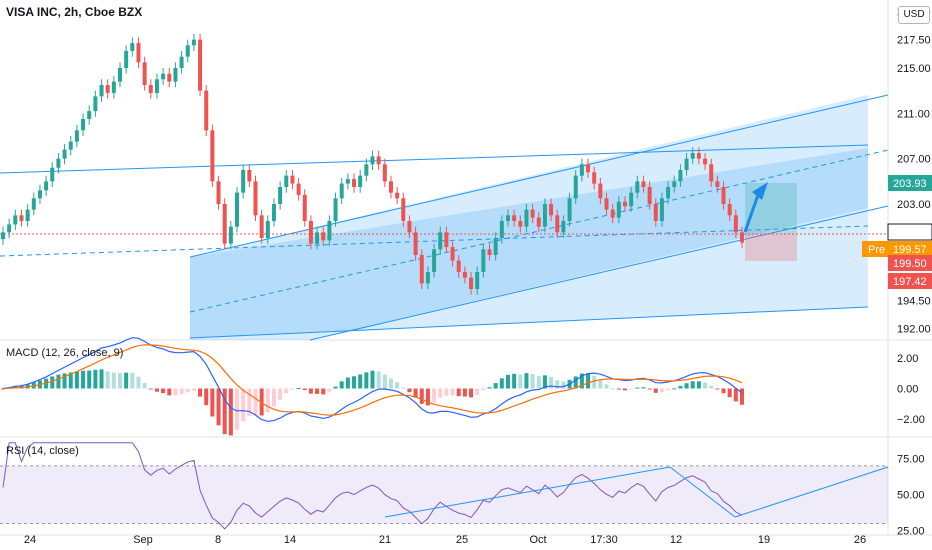 This screenshot has height=550, width=932. Describe the element at coordinates (65, 353) in the screenshot. I see `macd-label: MACD (12, 26, close, 9)` at that location.